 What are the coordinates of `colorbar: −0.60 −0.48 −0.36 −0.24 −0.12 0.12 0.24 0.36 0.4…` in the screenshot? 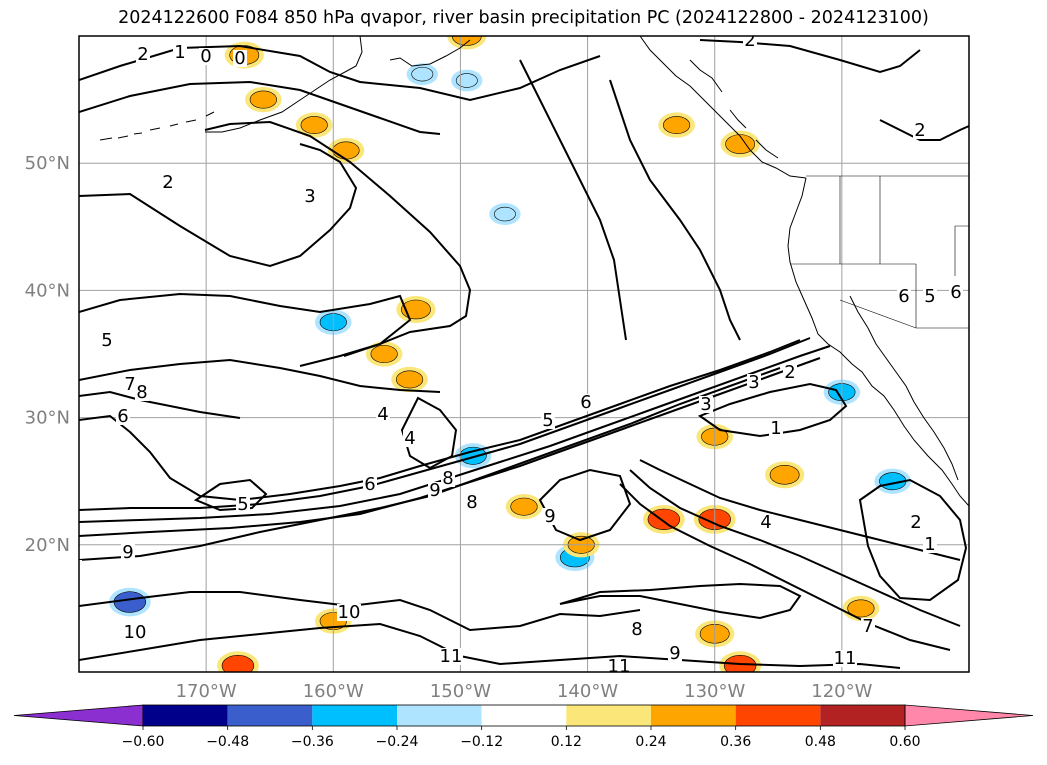 It's located at (523, 727).